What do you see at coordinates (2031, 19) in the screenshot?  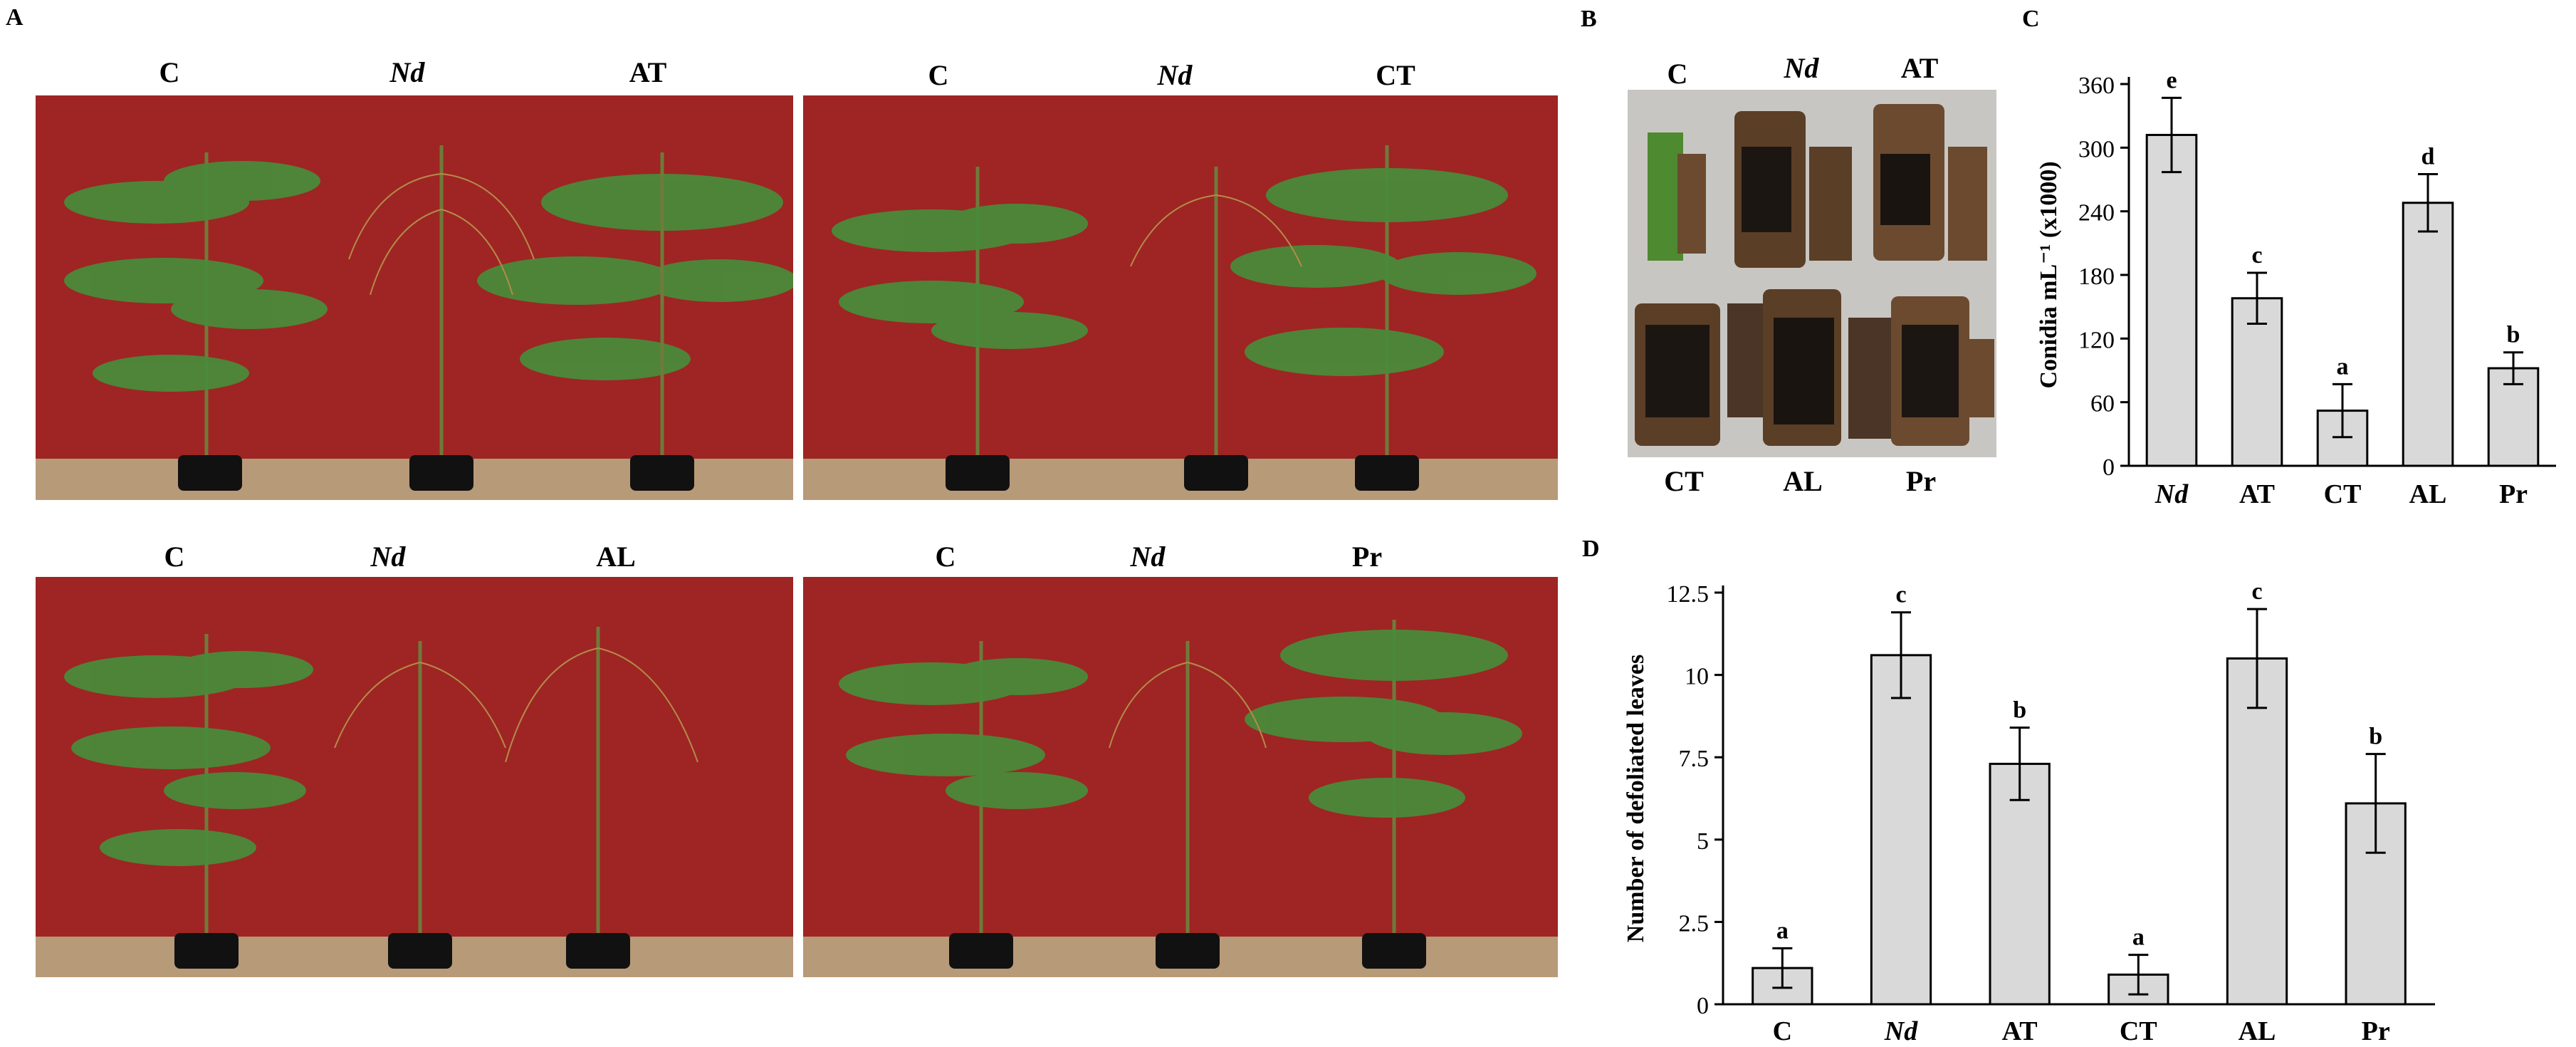 I see `panel-letter-c: C` at bounding box center [2031, 19].